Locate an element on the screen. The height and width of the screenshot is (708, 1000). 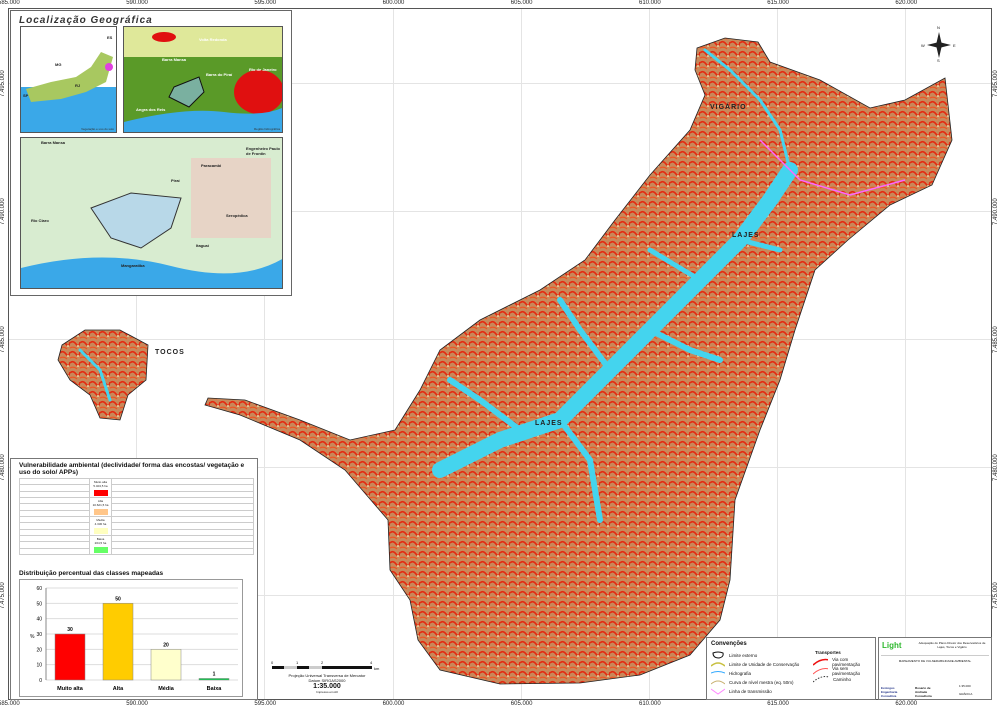
easting-label: 605.000 is located at coordinates (521, 3).